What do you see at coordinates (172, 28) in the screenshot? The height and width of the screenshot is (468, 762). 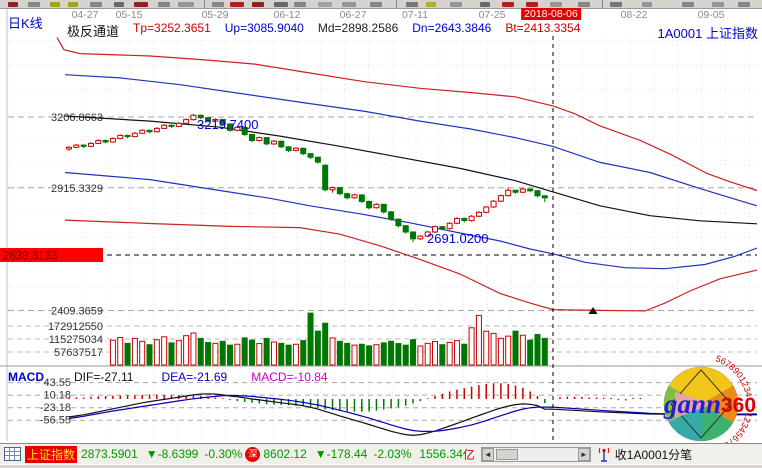 I see `channel-param-value: Tp=3252.3651` at bounding box center [172, 28].